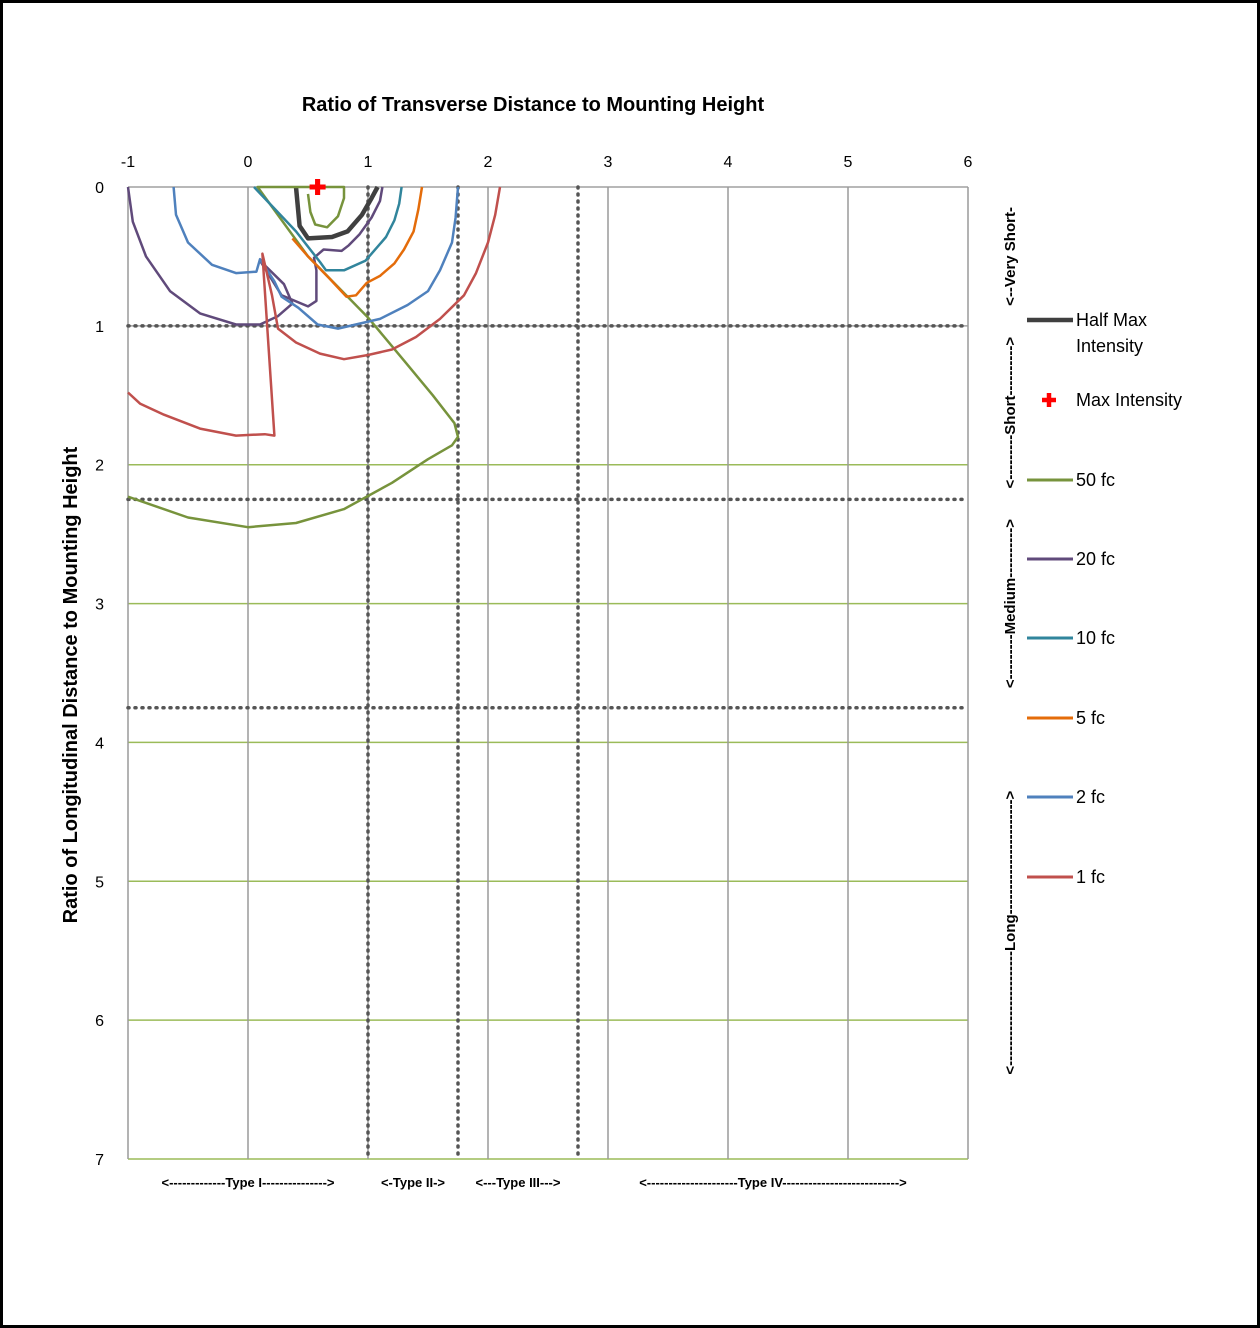 This screenshot has height=1328, width=1260. I want to click on legend-label: Max Intensity, so click(1129, 400).